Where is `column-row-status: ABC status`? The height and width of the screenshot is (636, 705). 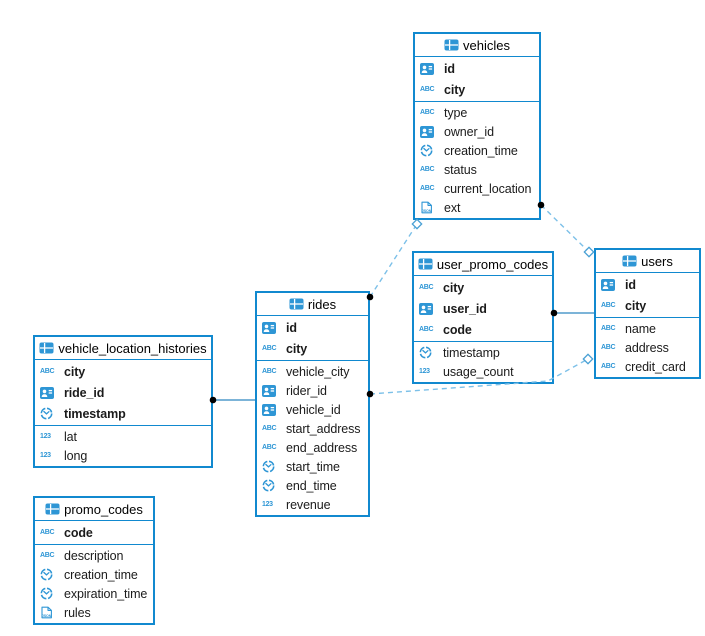
column-row-status: ABC status is located at coordinates (477, 169).